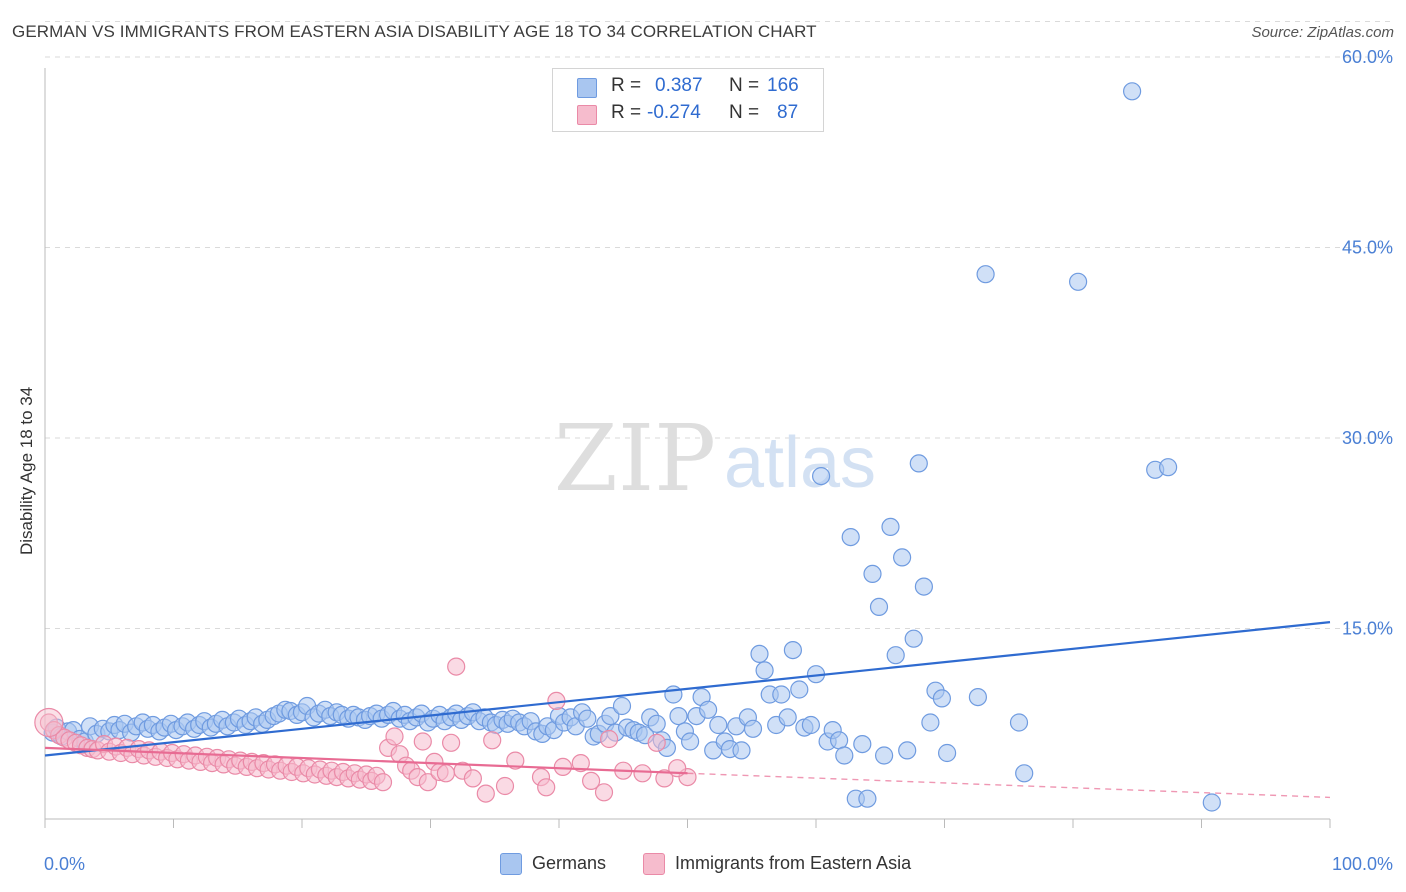 The height and width of the screenshot is (892, 1406). What do you see at coordinates (1367, 629) in the screenshot?
I see `y-tick-label: 15.0%` at bounding box center [1367, 629].